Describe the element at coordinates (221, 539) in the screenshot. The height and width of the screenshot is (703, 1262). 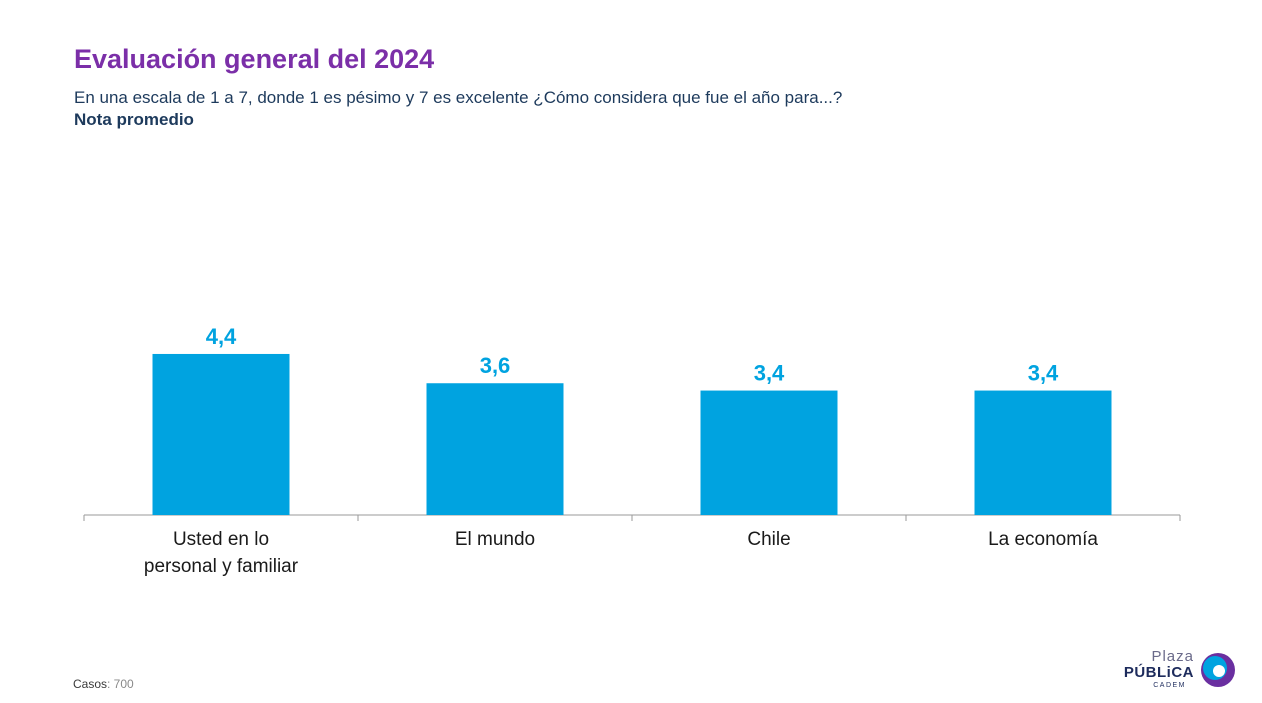
I see `category-label: Usted en lo` at that location.